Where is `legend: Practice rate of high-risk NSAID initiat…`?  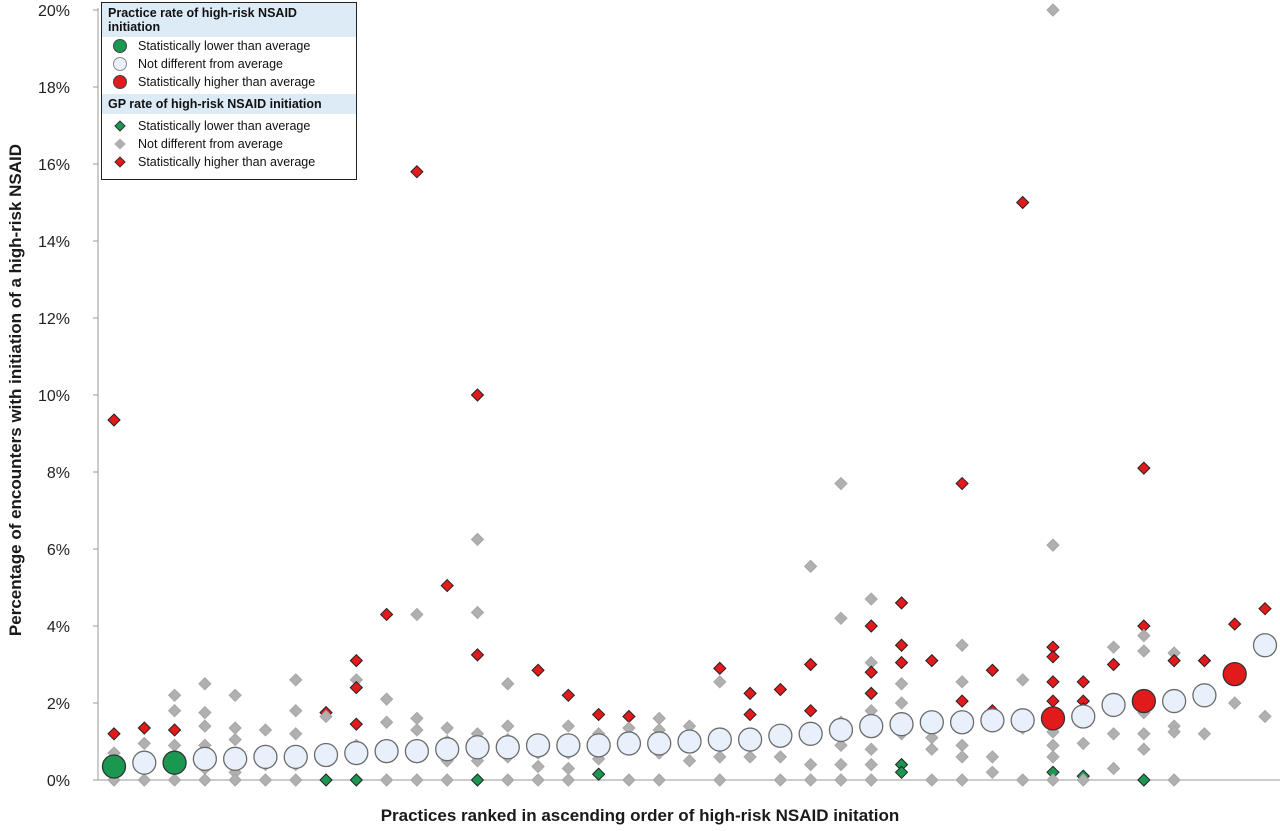
legend: Practice rate of high-risk NSAID initiat… is located at coordinates (229, 91).